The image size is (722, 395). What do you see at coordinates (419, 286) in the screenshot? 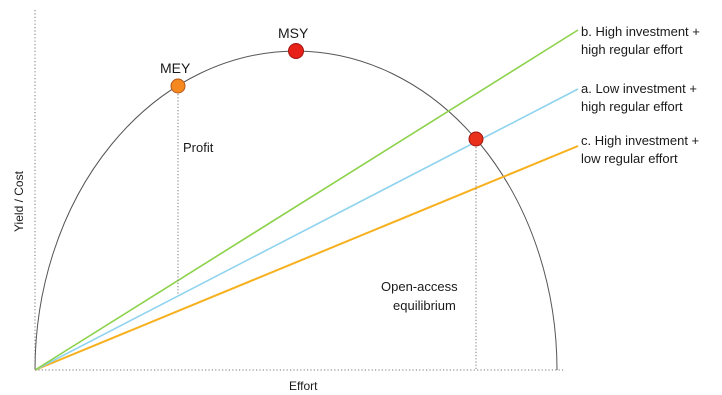
I see `open-access-label-line1: Open-access` at bounding box center [419, 286].